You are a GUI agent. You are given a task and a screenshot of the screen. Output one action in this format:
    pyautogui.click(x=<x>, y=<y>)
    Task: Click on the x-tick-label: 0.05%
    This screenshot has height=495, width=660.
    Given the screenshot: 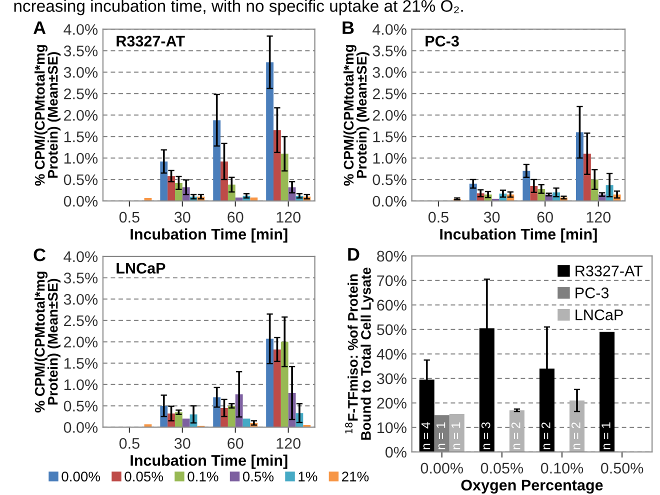 What is the action you would take?
    pyautogui.click(x=502, y=468)
    